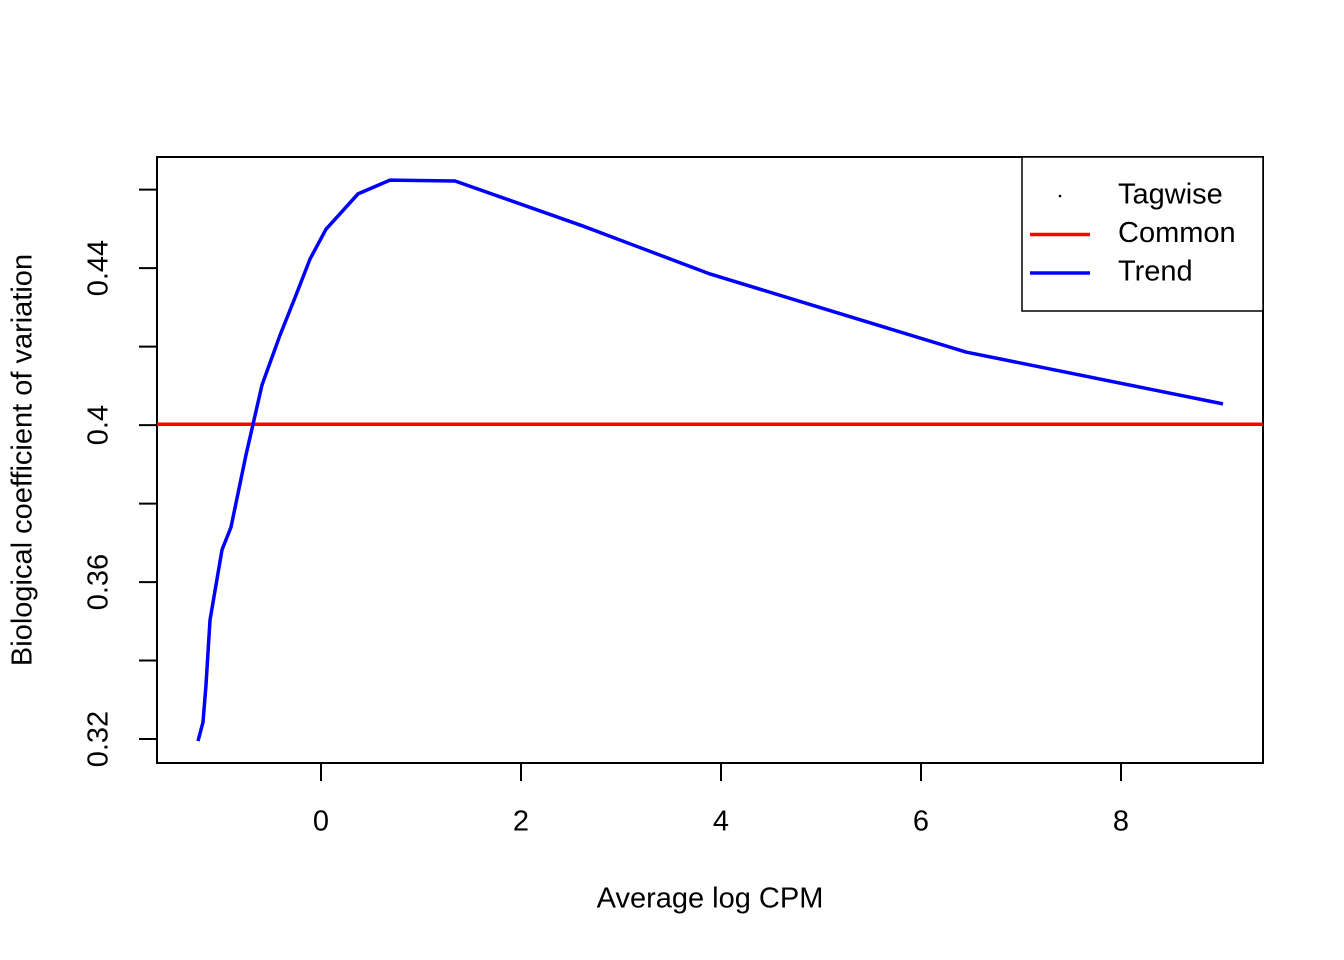 The width and height of the screenshot is (1344, 960). I want to click on x-tick-label: 4, so click(721, 822).